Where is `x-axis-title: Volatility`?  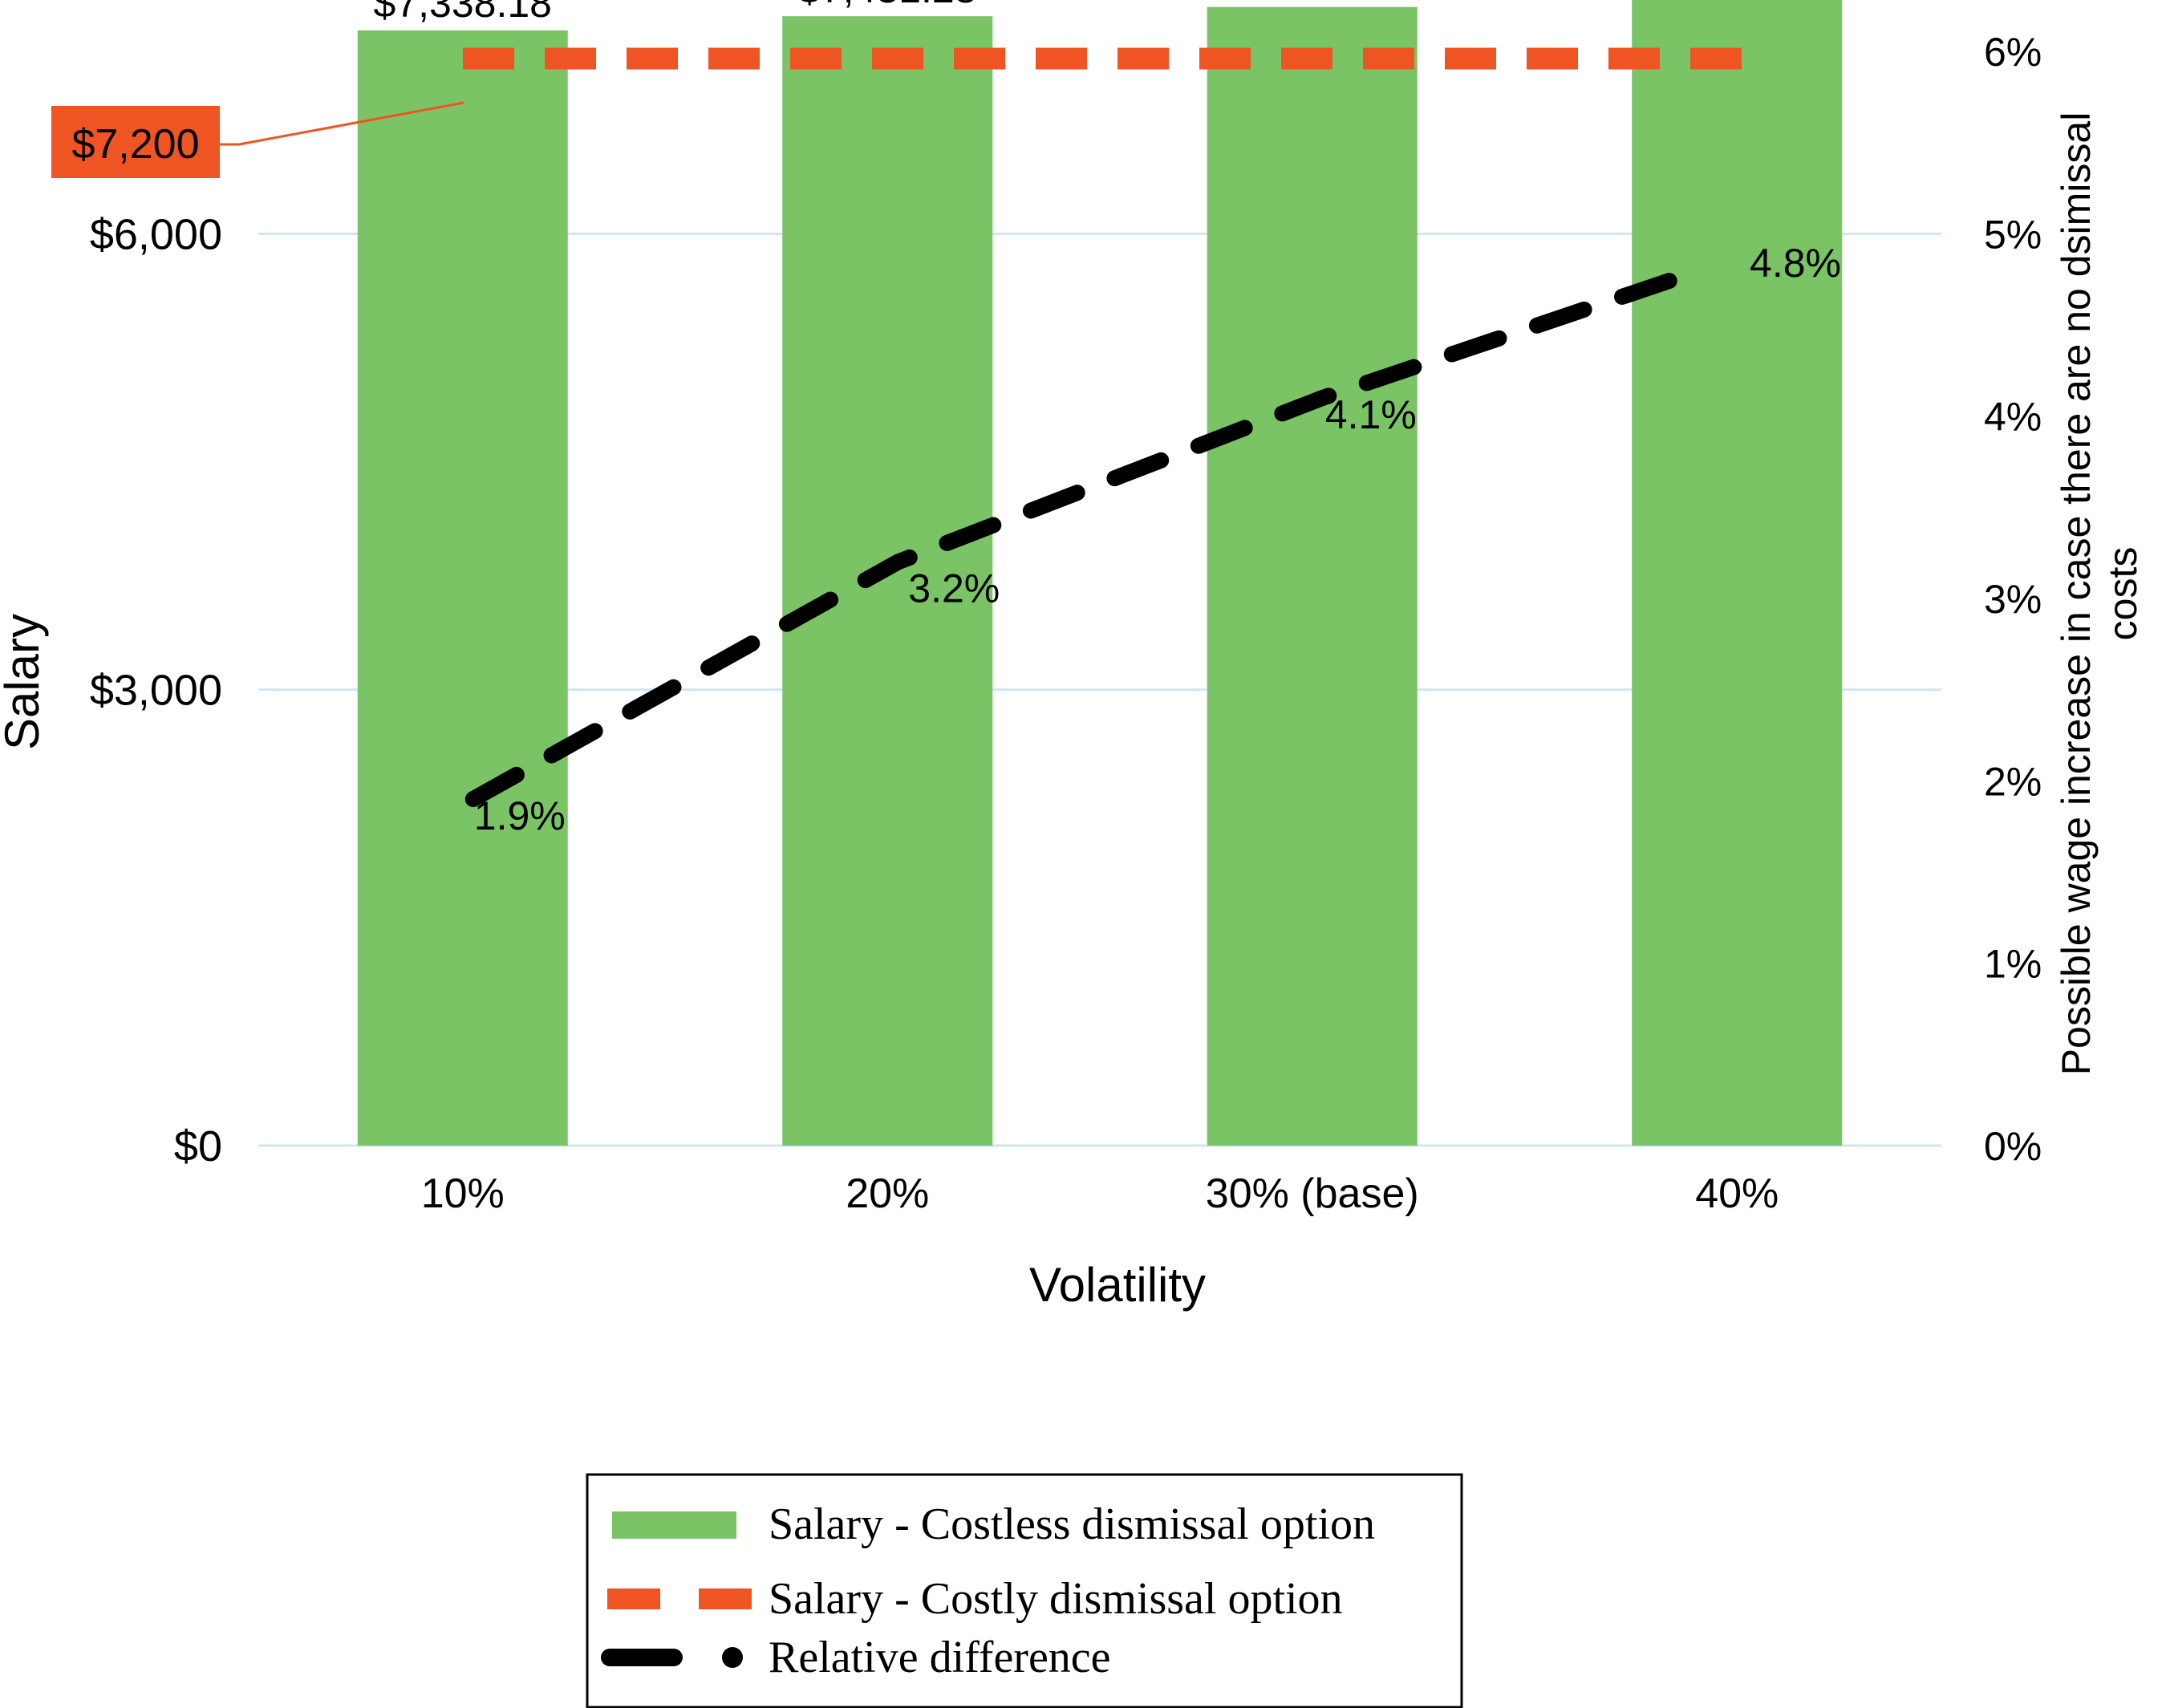 x-axis-title: Volatility is located at coordinates (1117, 1285).